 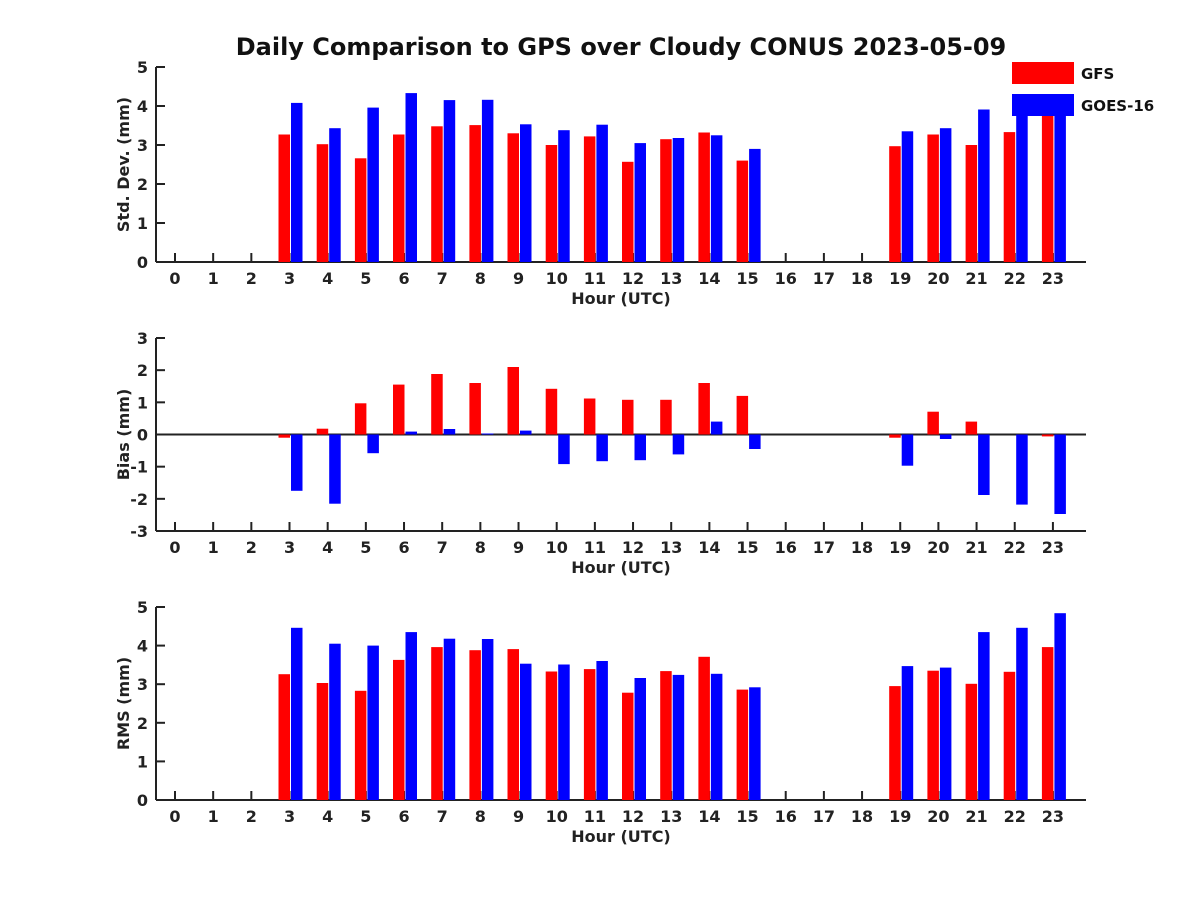 I want to click on x-tick-label: 5, so click(x=365, y=816).